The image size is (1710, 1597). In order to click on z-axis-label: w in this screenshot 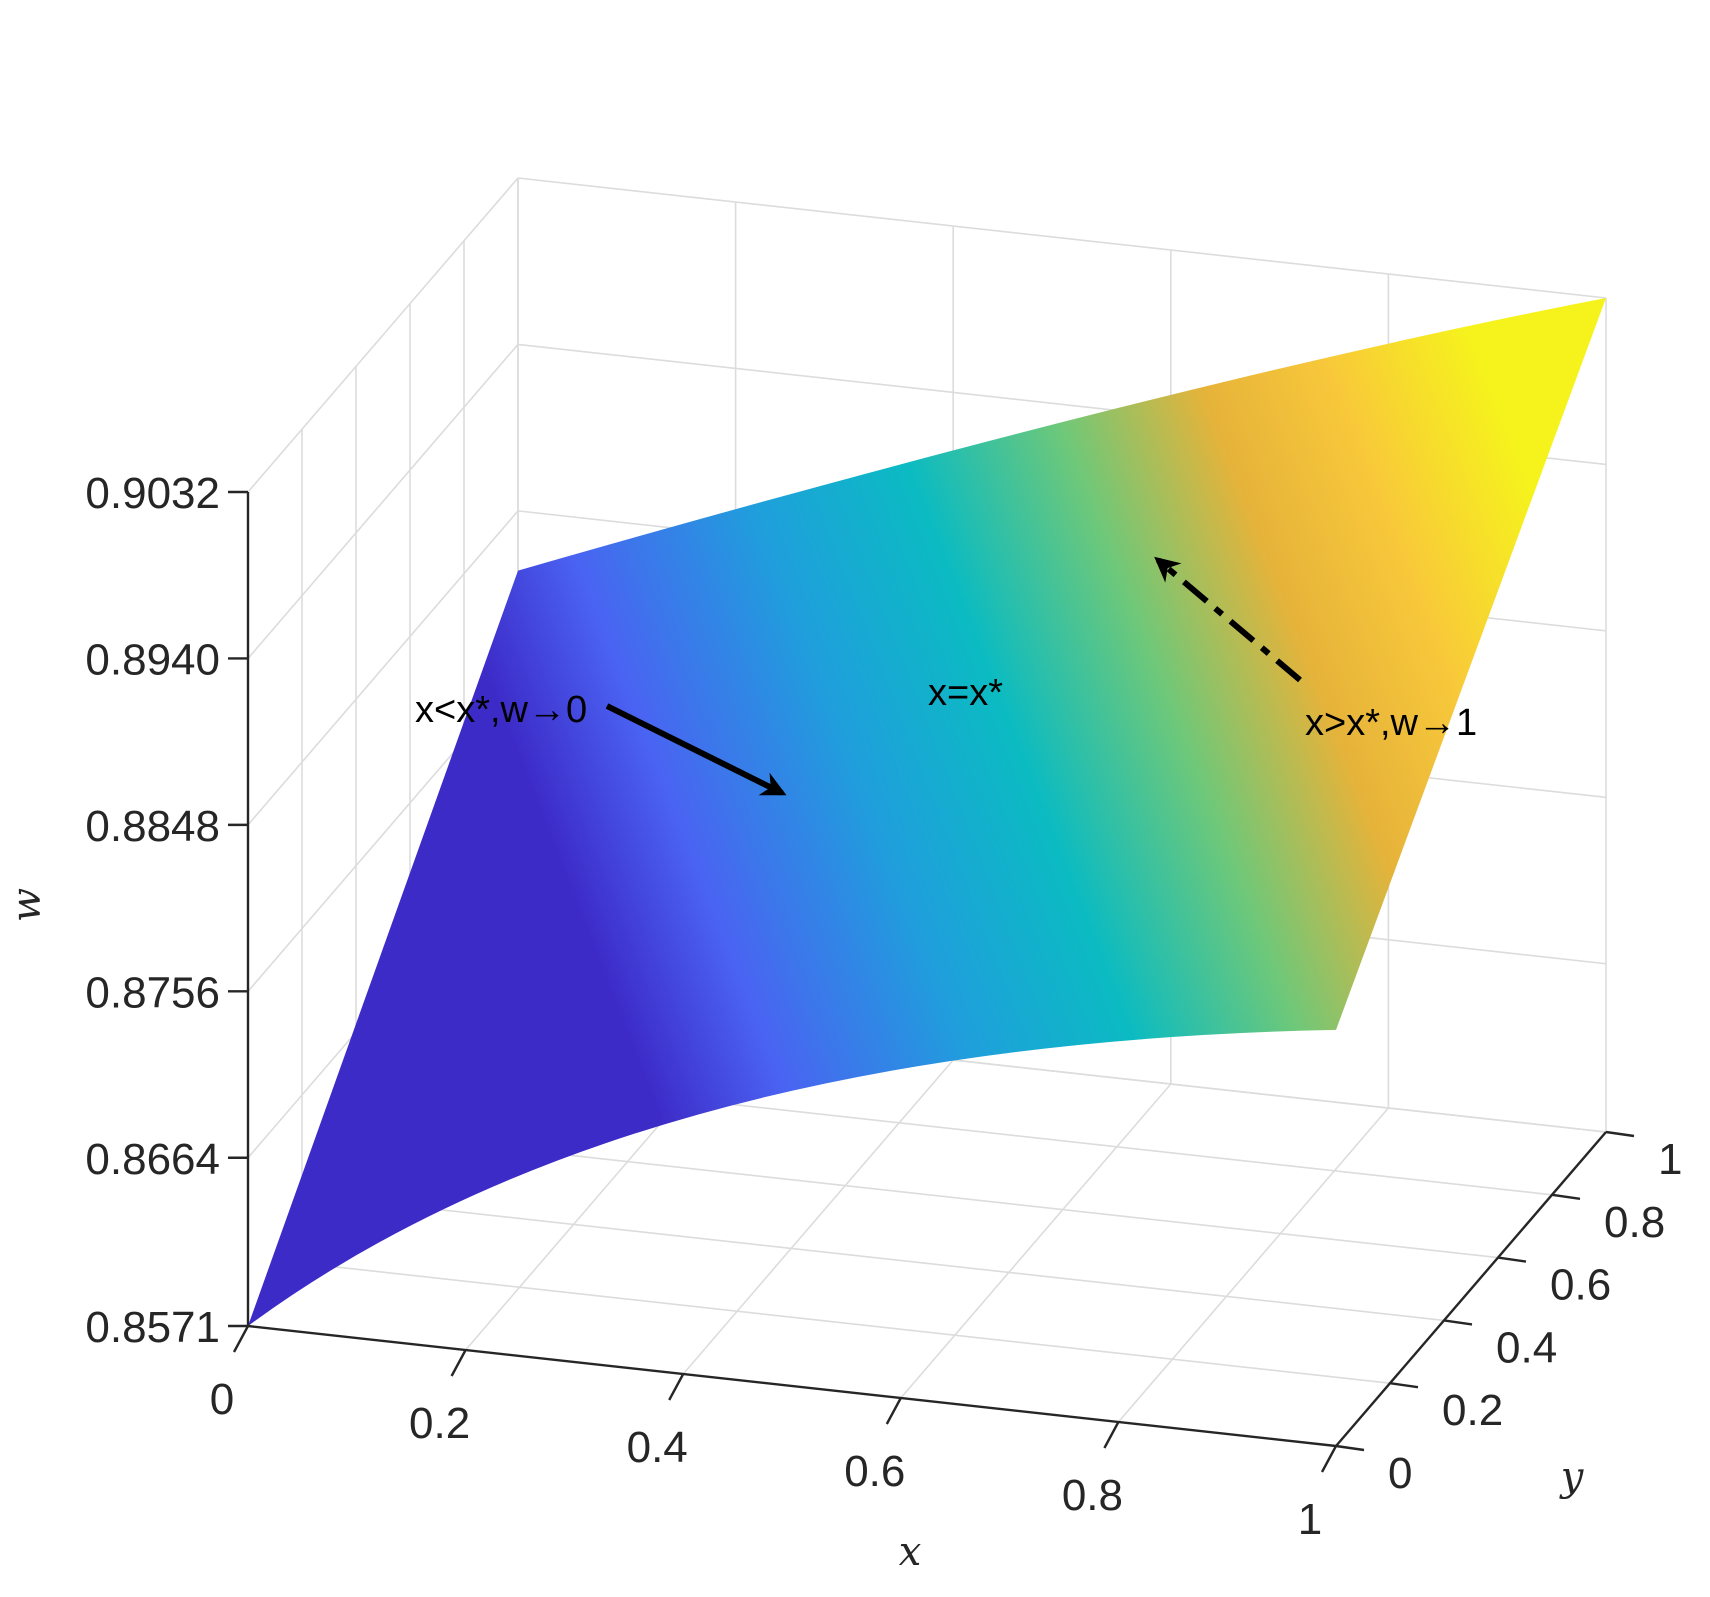, I will do `click(27, 905)`.